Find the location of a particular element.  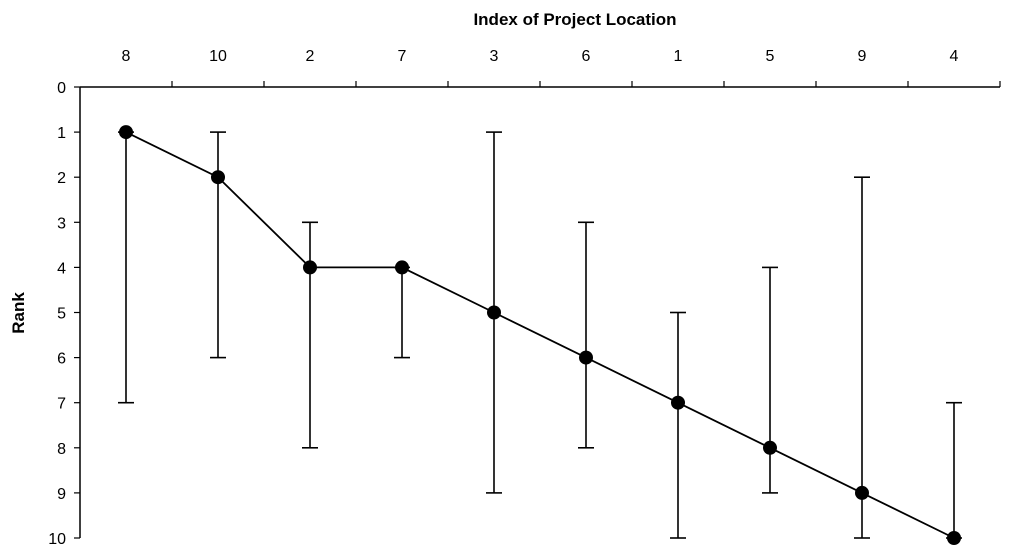

y-tick-label: 0 is located at coordinates (61, 88).